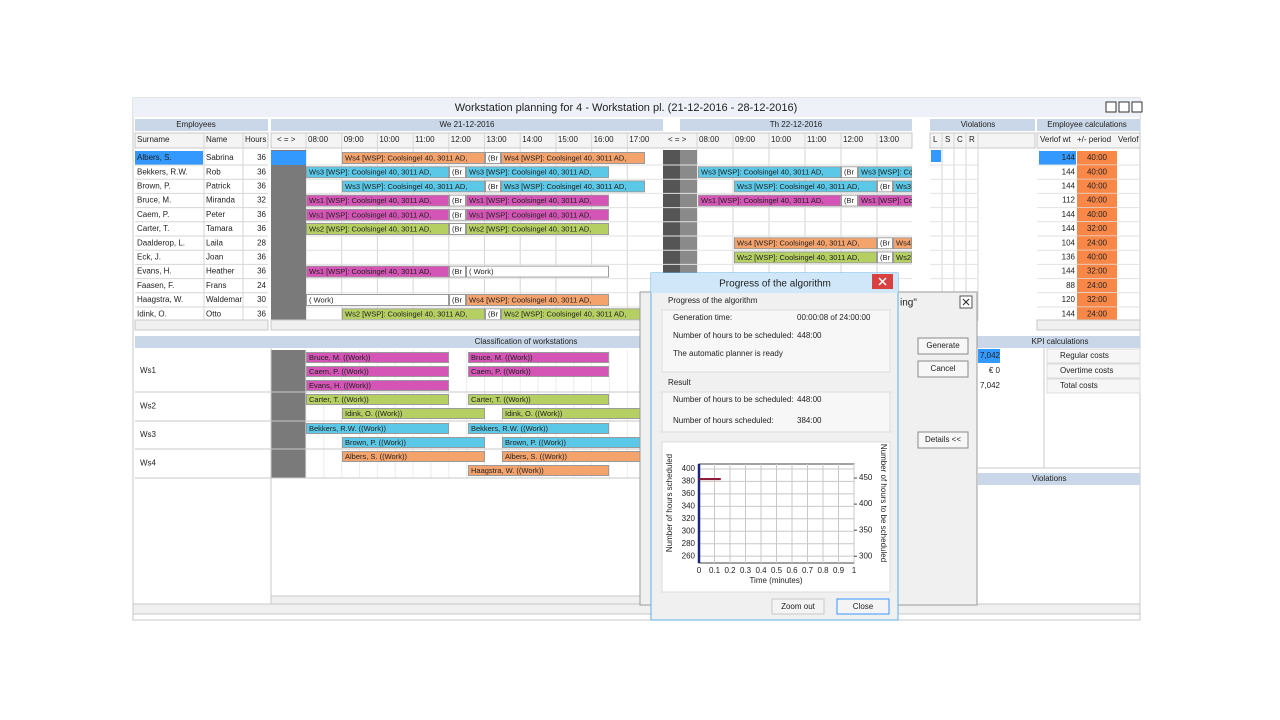 Image resolution: width=1280 pixels, height=720 pixels. Describe the element at coordinates (261, 257) in the screenshot. I see `hours: 36` at that location.